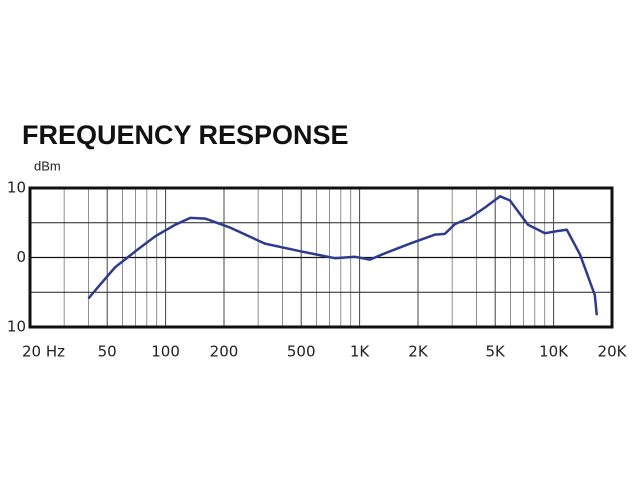 The width and height of the screenshot is (640, 480). What do you see at coordinates (43, 352) in the screenshot?
I see `x-tick-label: 20 Hz` at bounding box center [43, 352].